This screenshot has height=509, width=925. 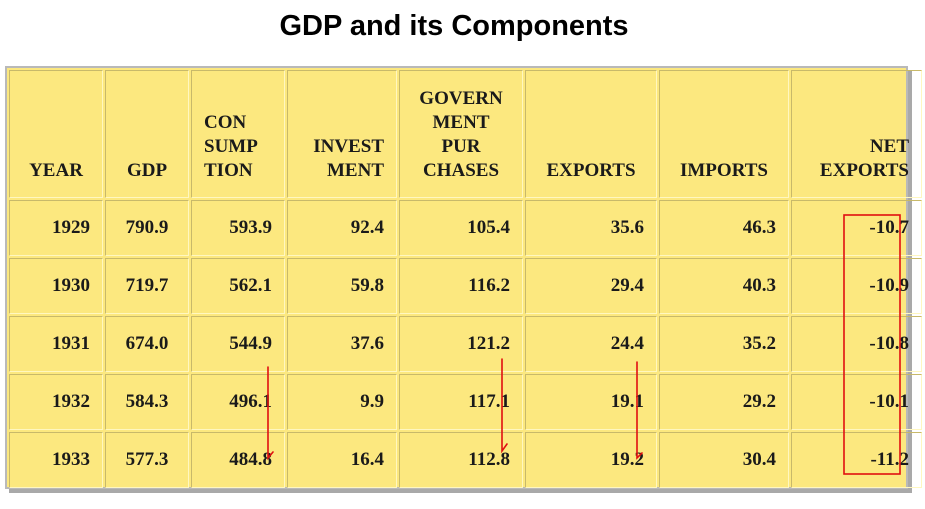 I want to click on cell-investment: 37.6, so click(x=342, y=344).